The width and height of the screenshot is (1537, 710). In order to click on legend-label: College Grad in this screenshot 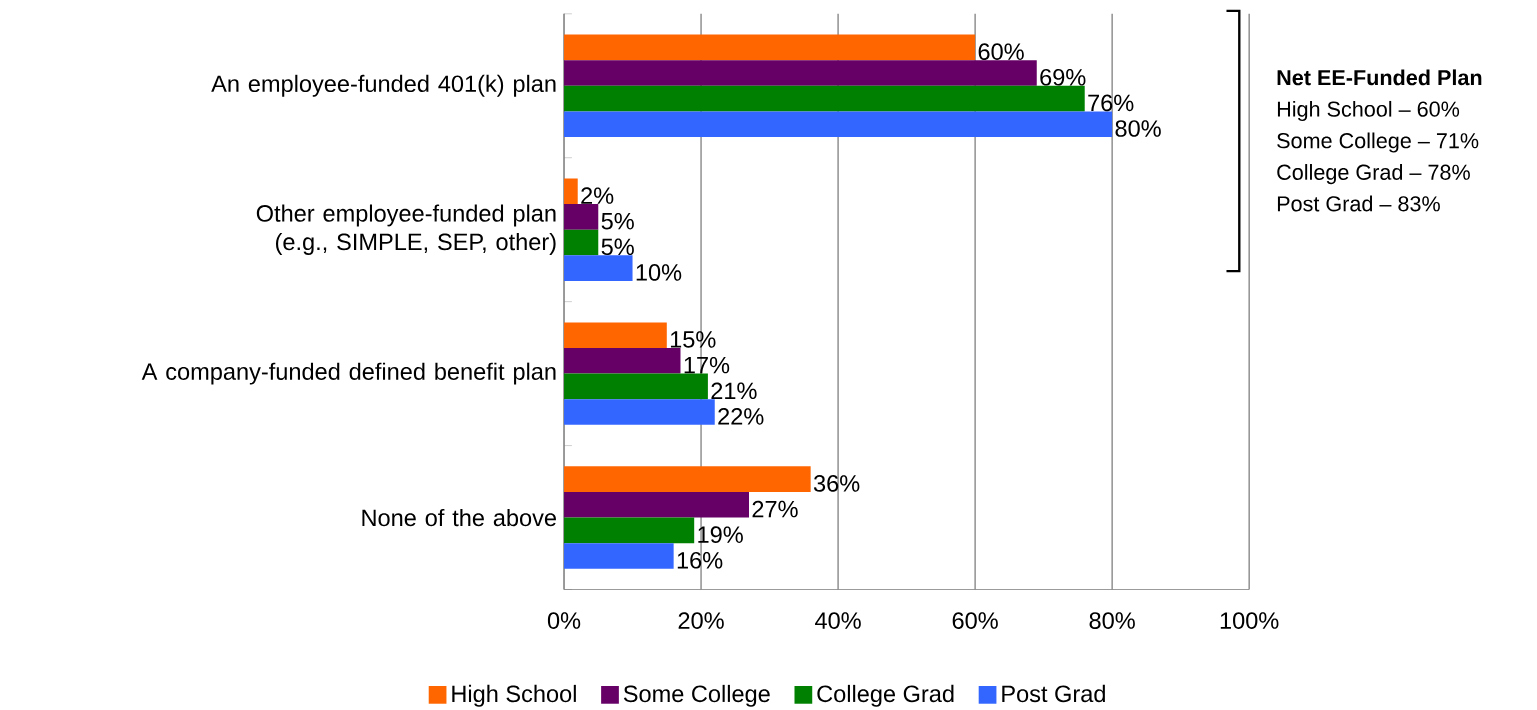, I will do `click(885, 695)`.